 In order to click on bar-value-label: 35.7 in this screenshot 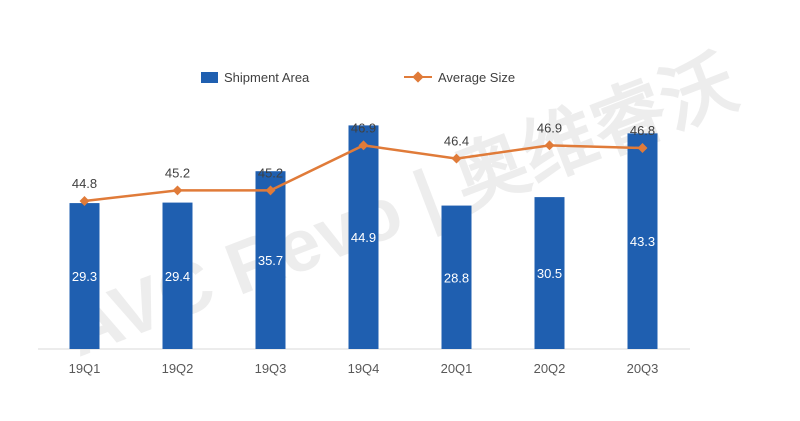, I will do `click(270, 260)`.